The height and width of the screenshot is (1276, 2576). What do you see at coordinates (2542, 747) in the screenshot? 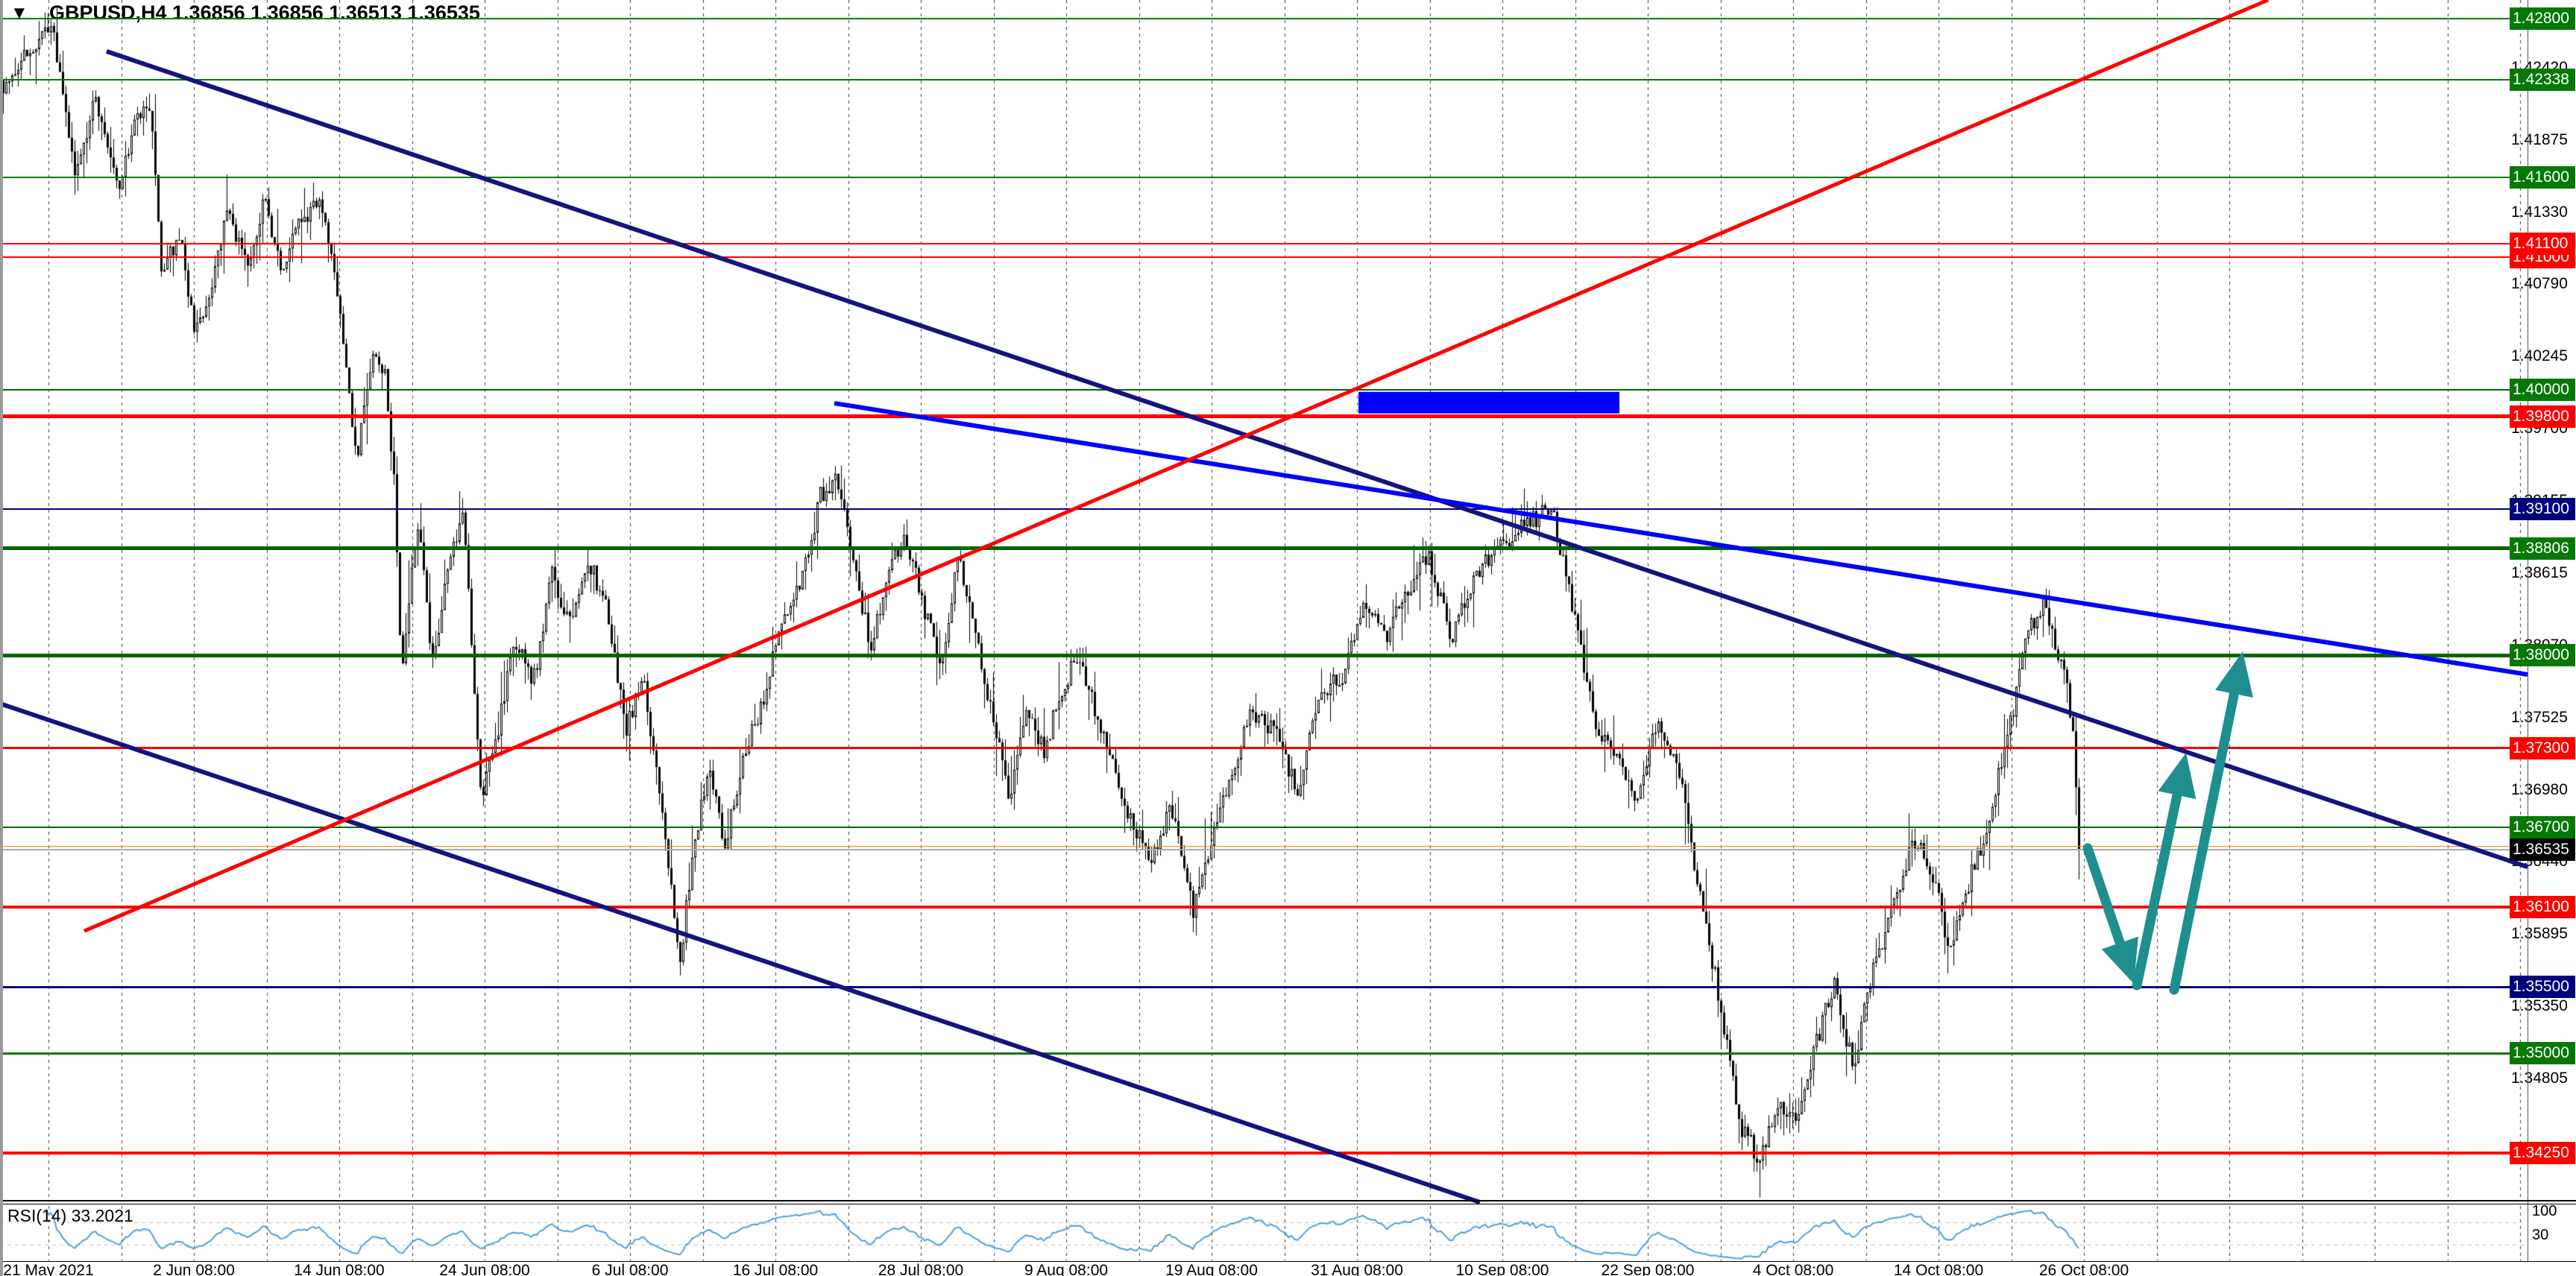
I see `price-badge-1.37300: 1.37300` at bounding box center [2542, 747].